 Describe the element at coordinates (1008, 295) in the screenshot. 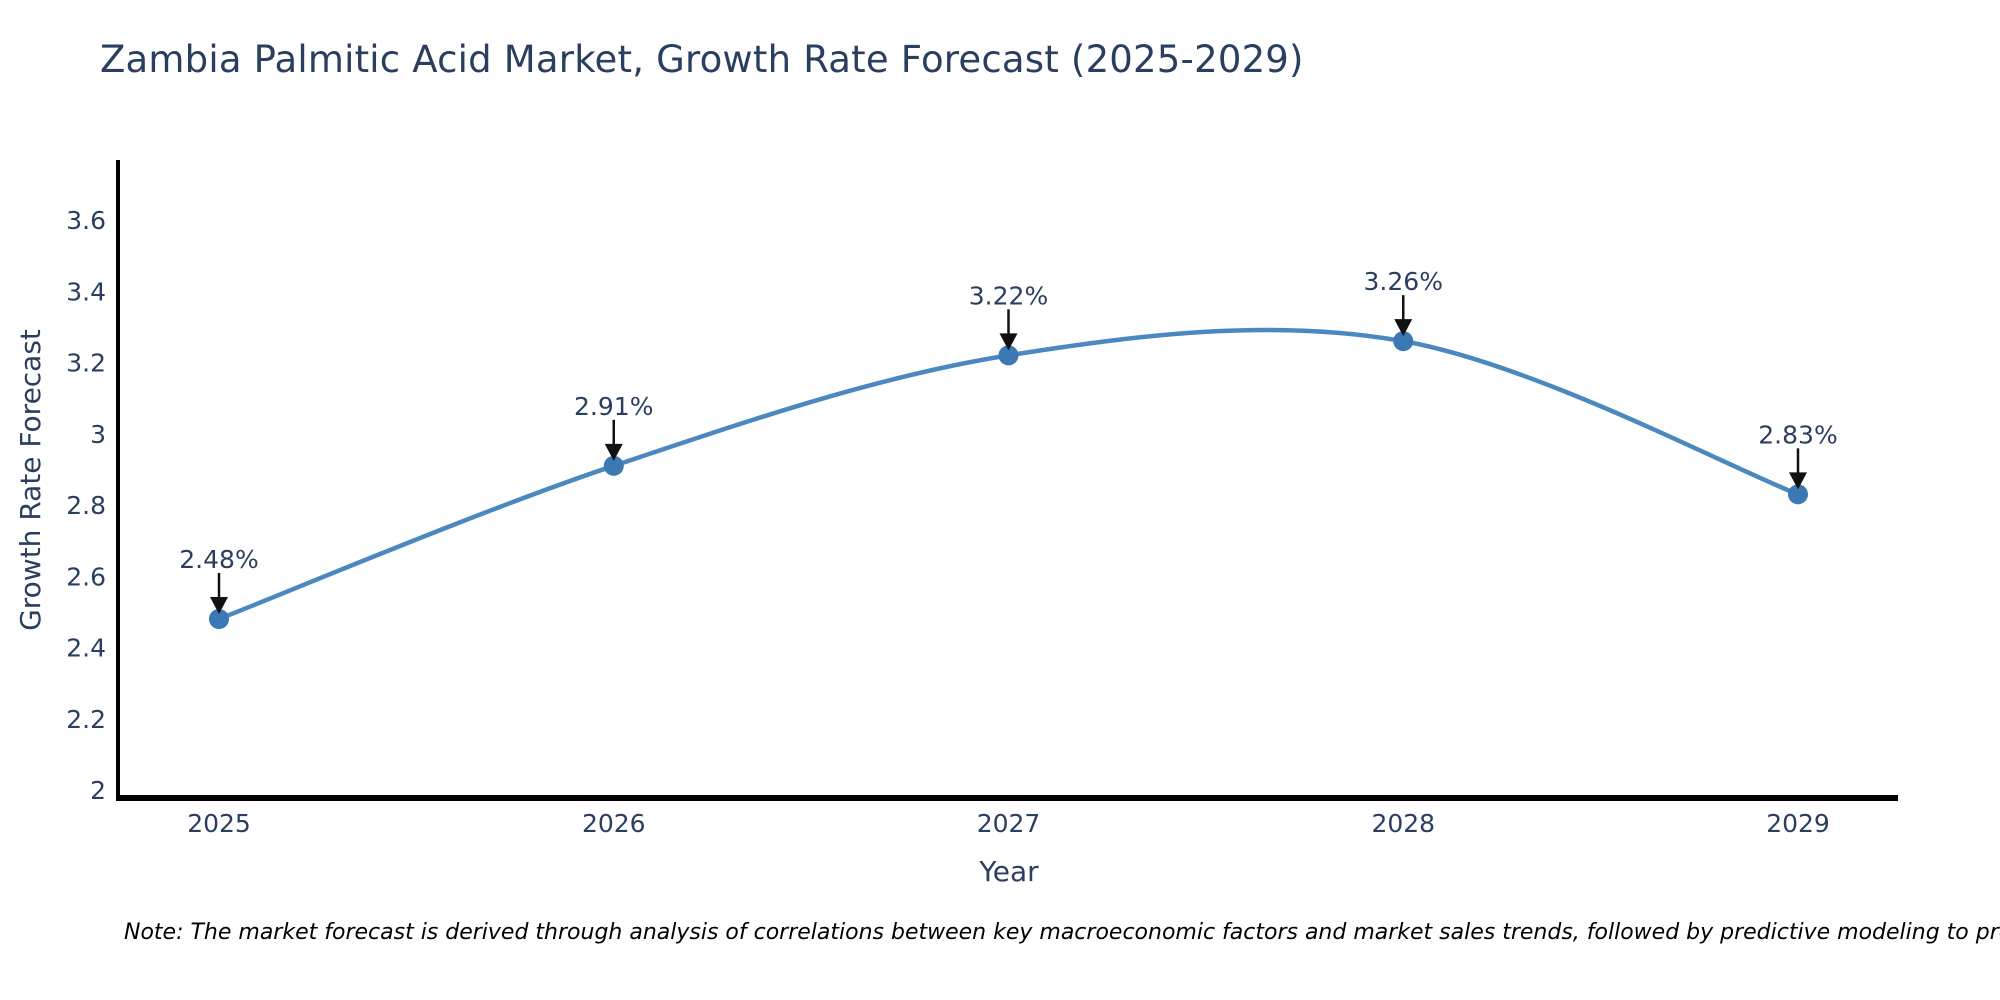

I see `point-value-label: 3.22%` at that location.